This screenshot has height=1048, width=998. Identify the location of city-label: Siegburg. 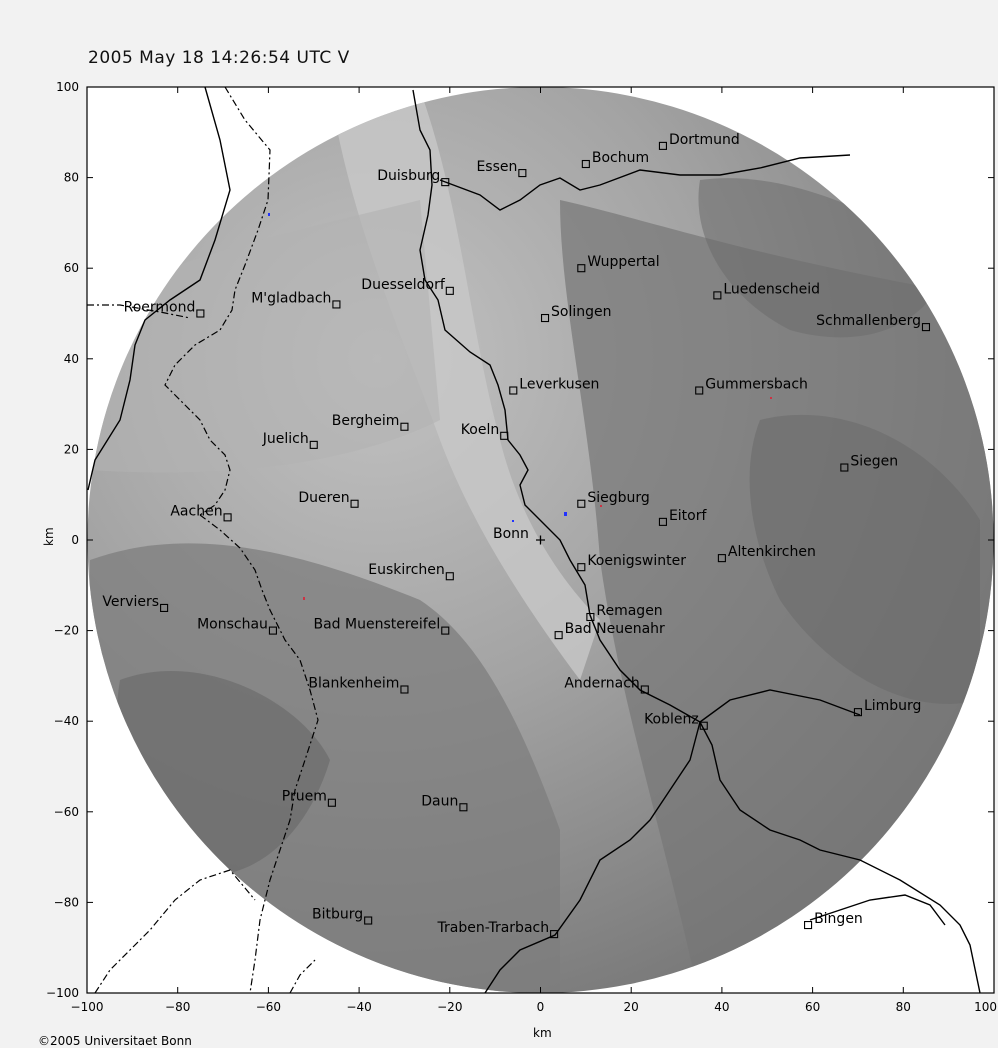
(618, 498).